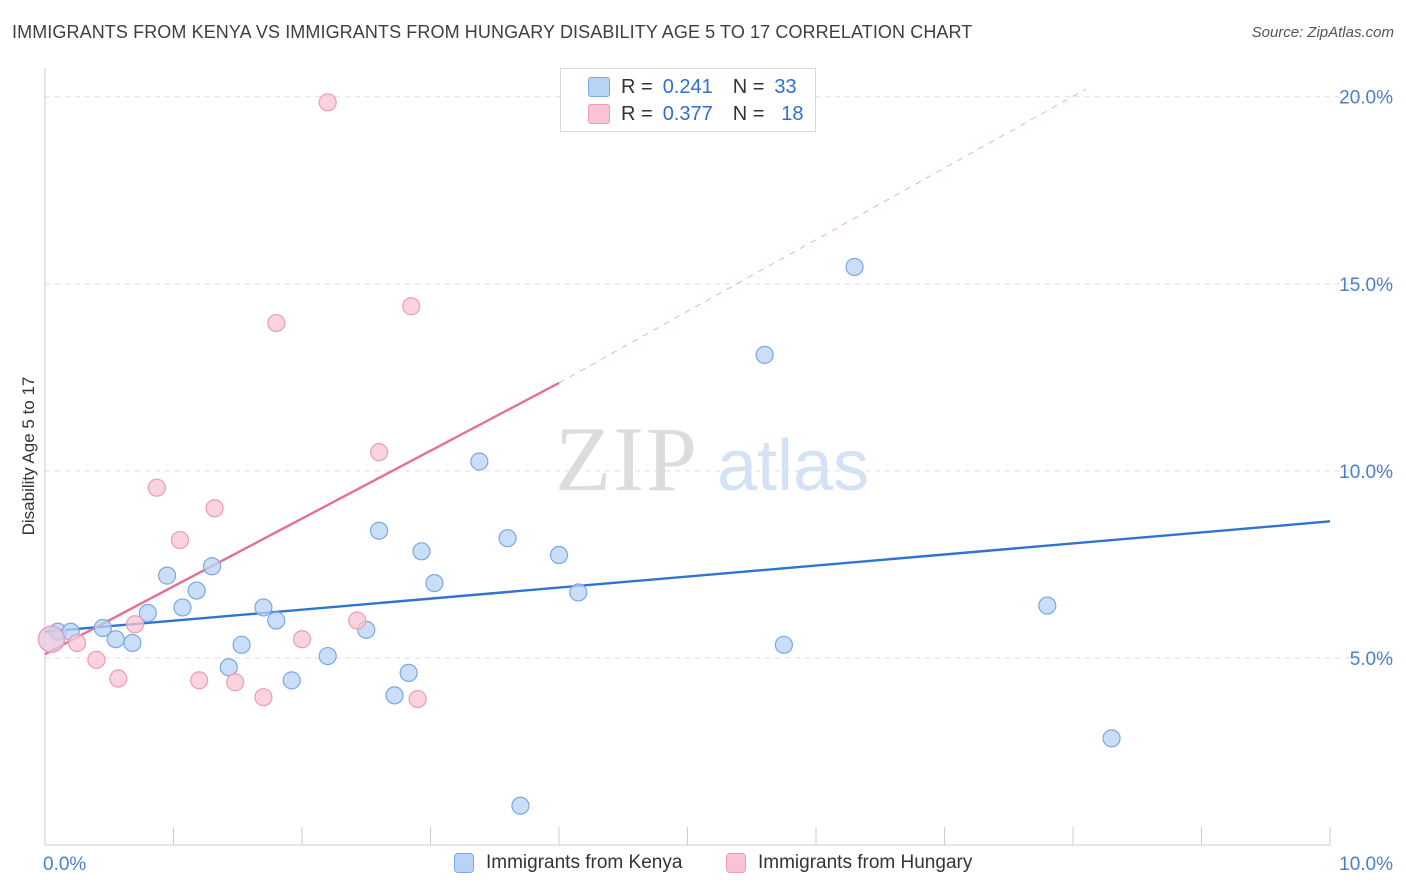 This screenshot has height=892, width=1406. What do you see at coordinates (792, 113) in the screenshot?
I see `hungary-n-value: 18` at bounding box center [792, 113].